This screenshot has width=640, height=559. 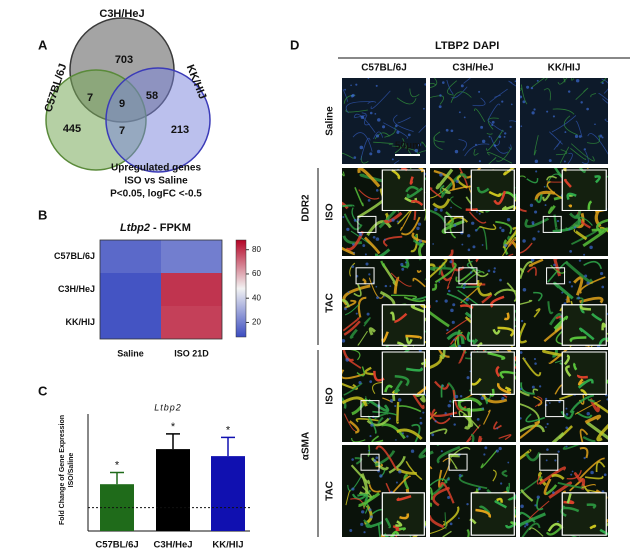 I want to click on bar, so click(x=173, y=490).